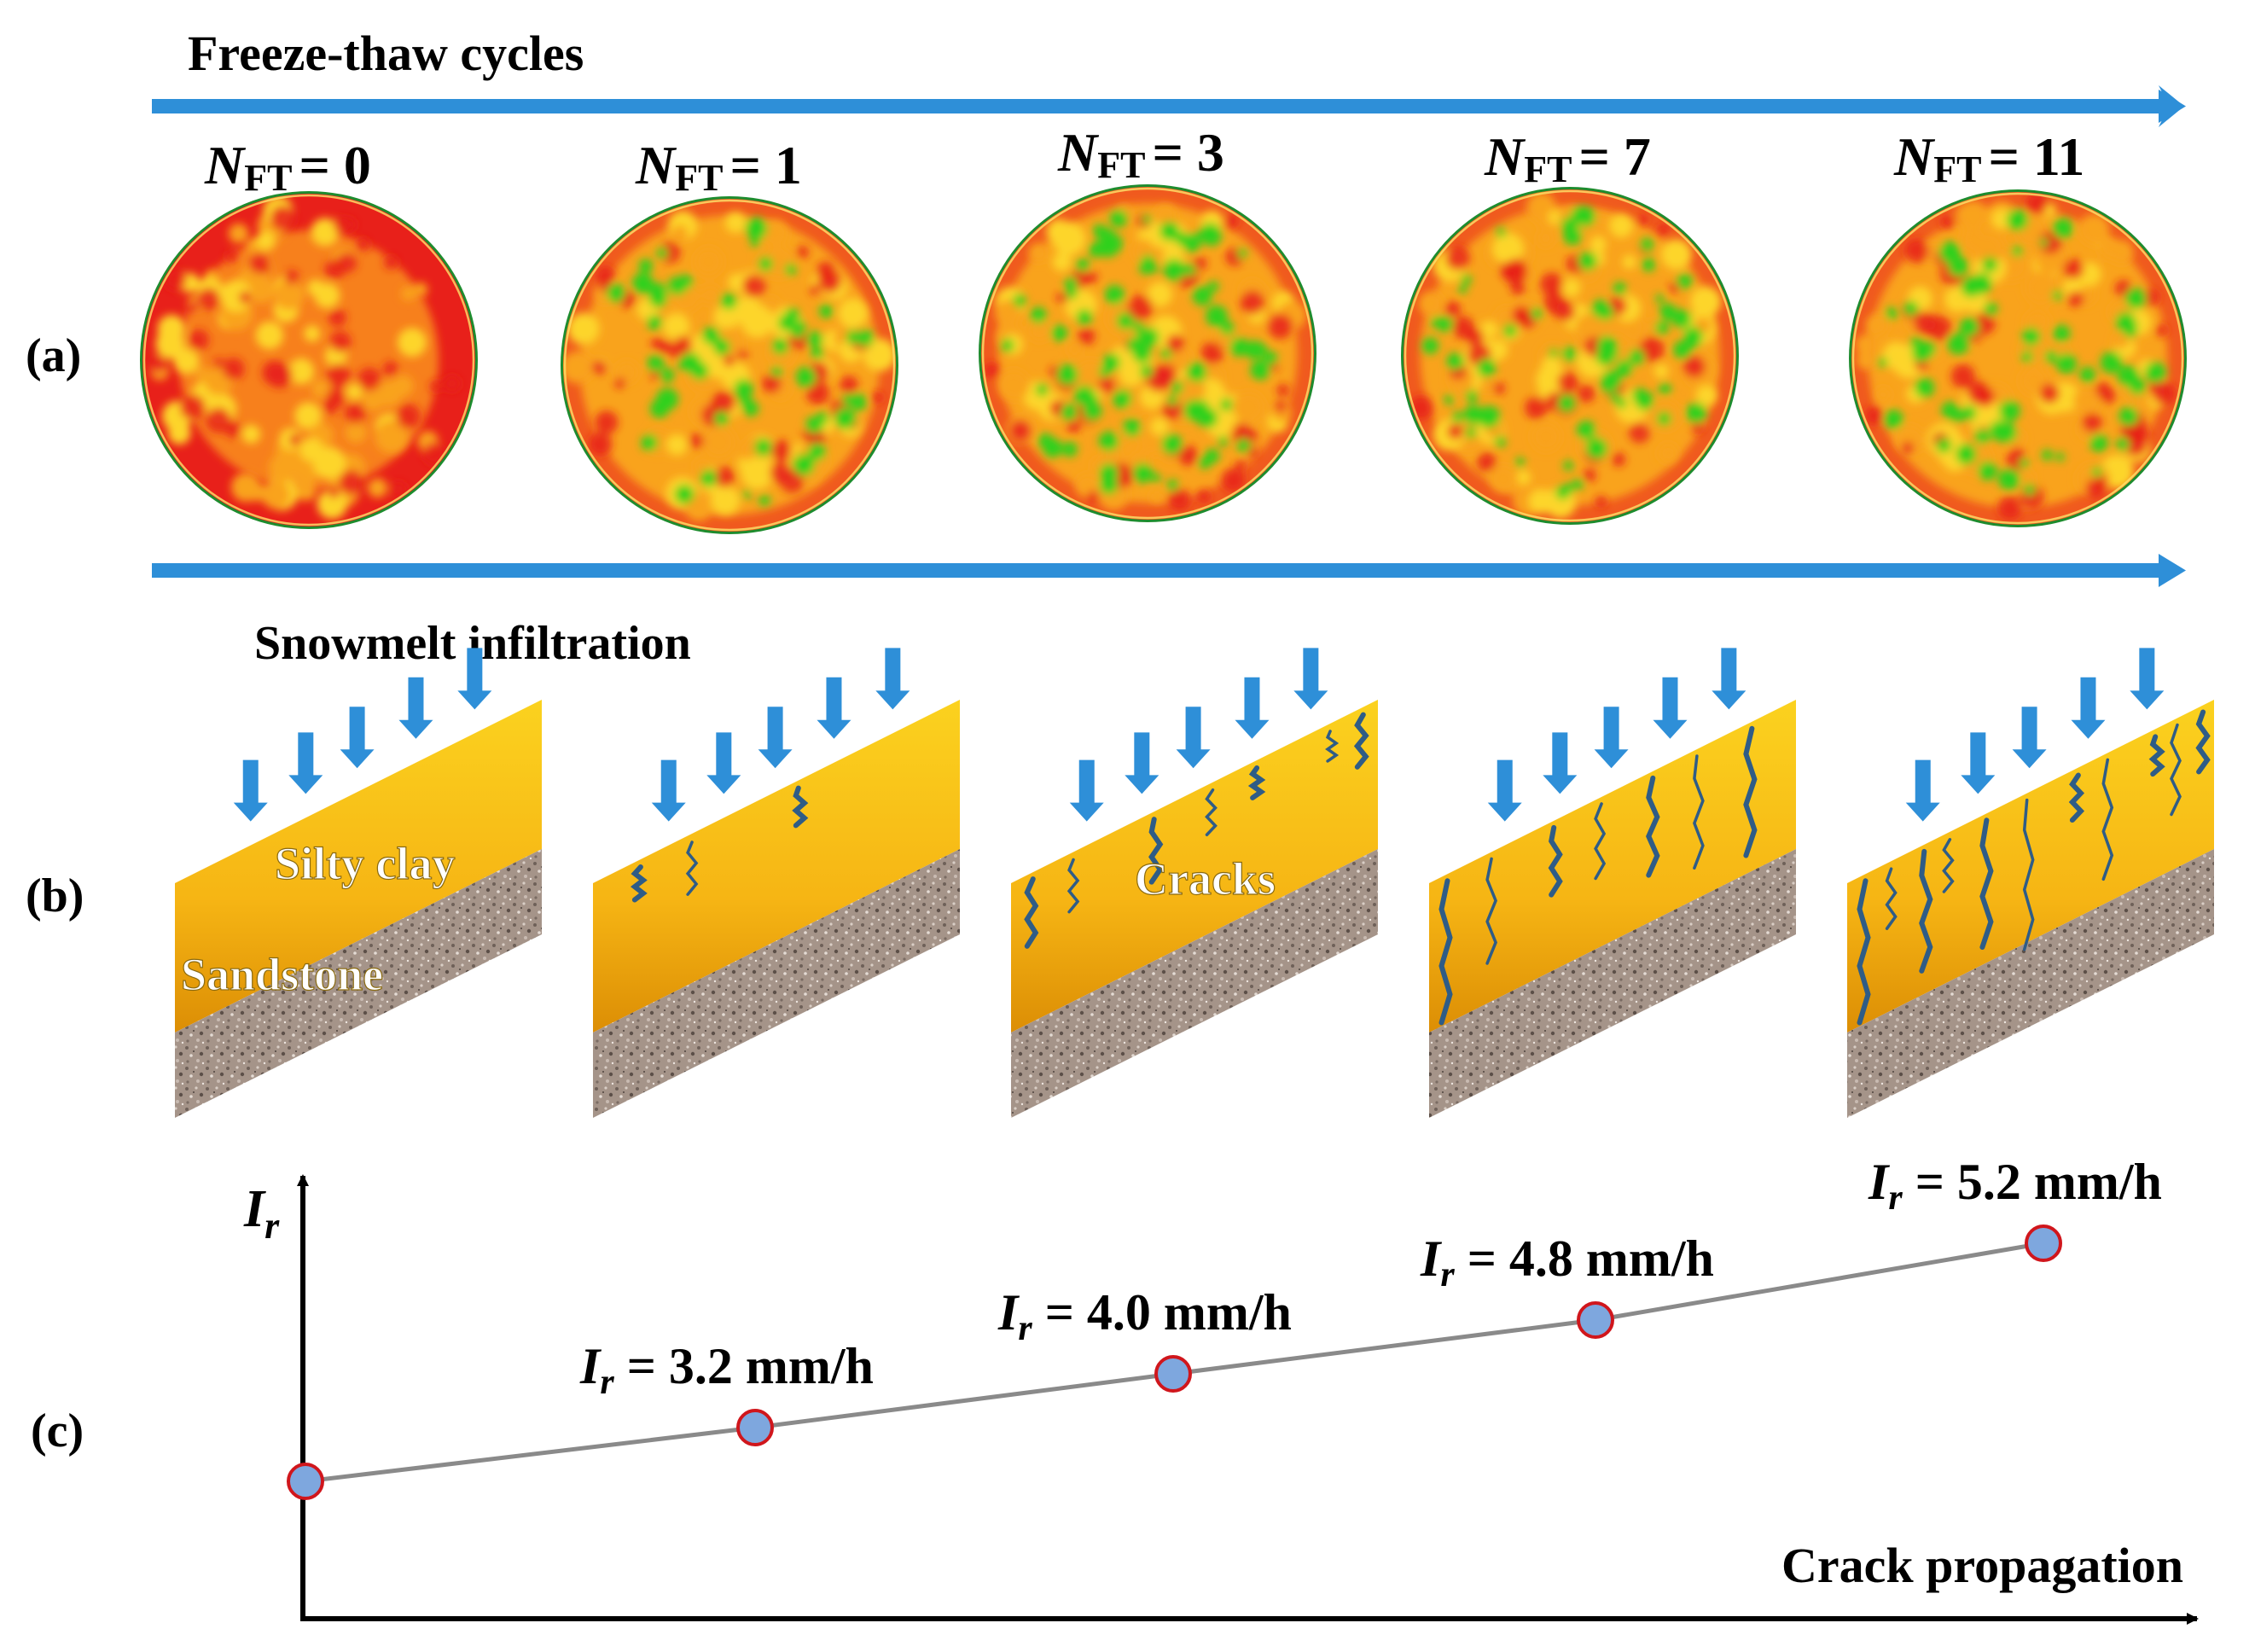  I want to click on y-axis-label: Ir, so click(261, 1213).